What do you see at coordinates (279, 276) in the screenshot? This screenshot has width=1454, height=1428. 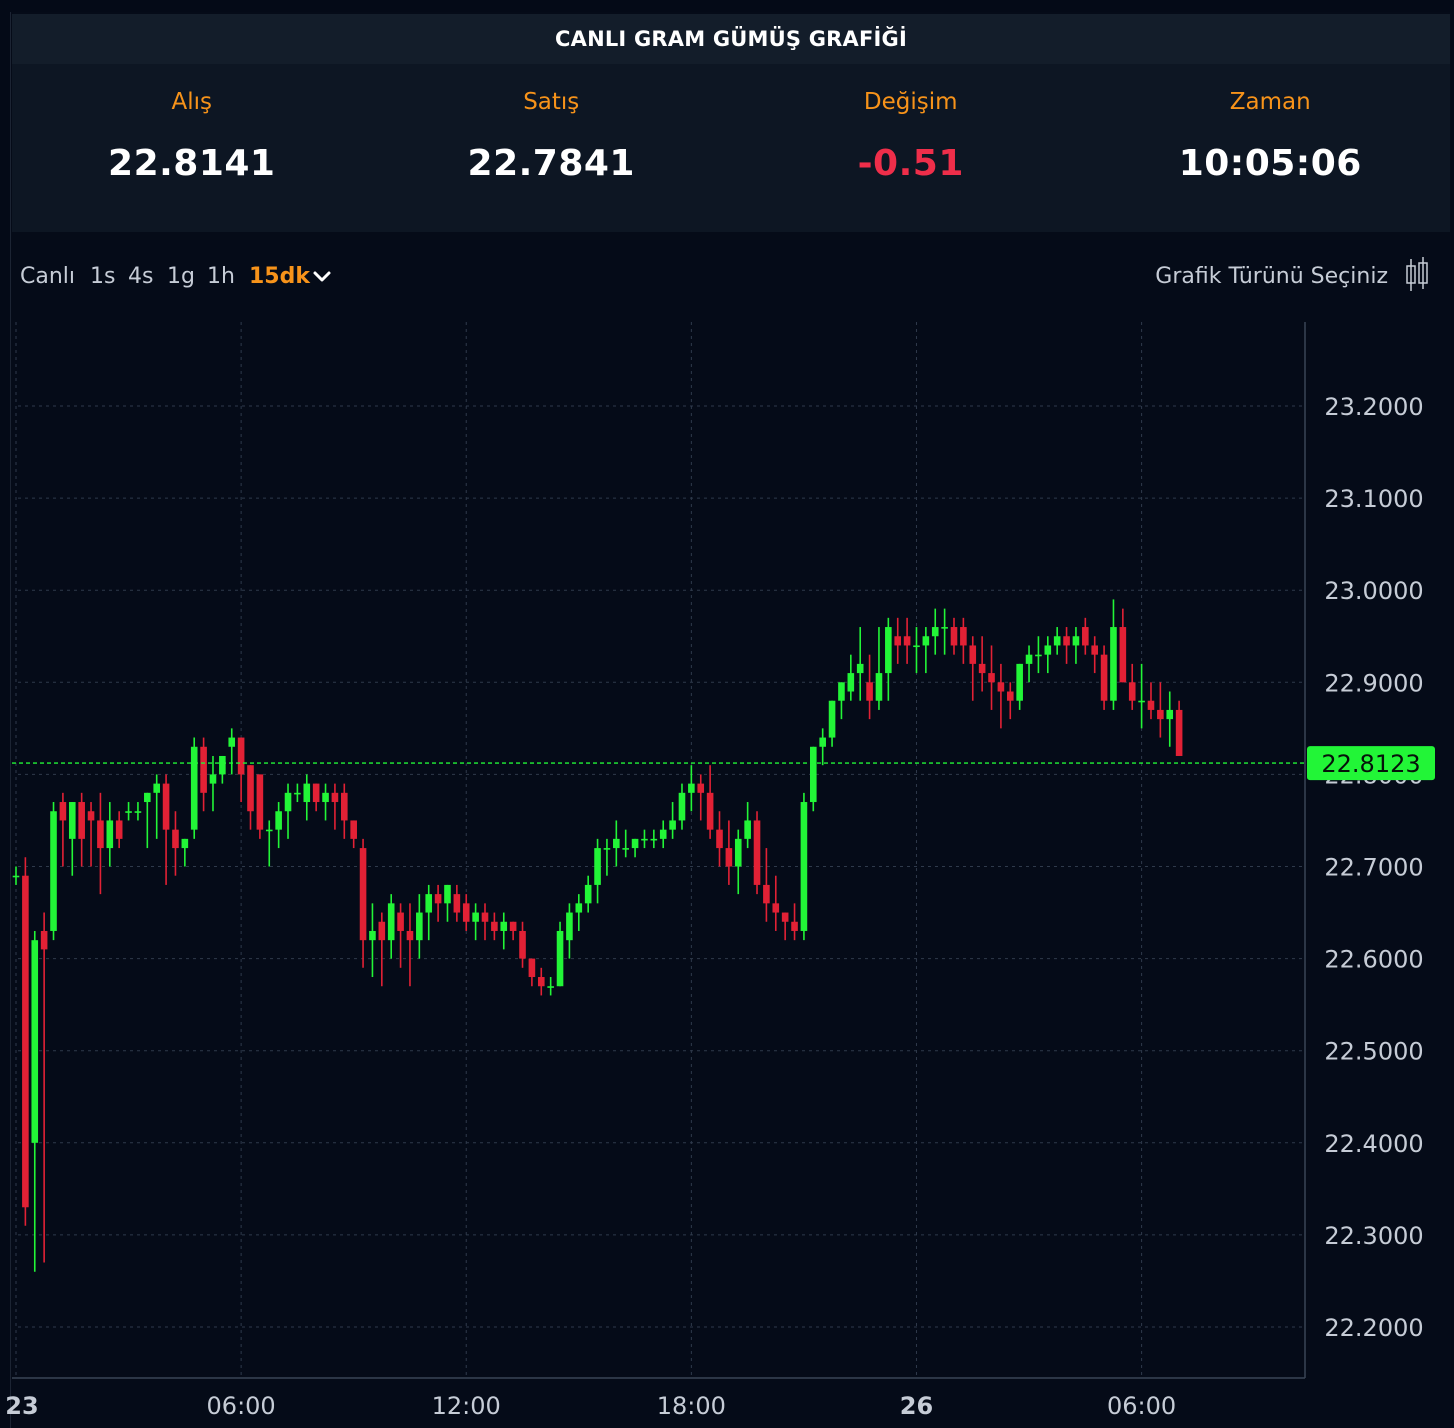 I see `timeframe-15dk-button: 15dk` at bounding box center [279, 276].